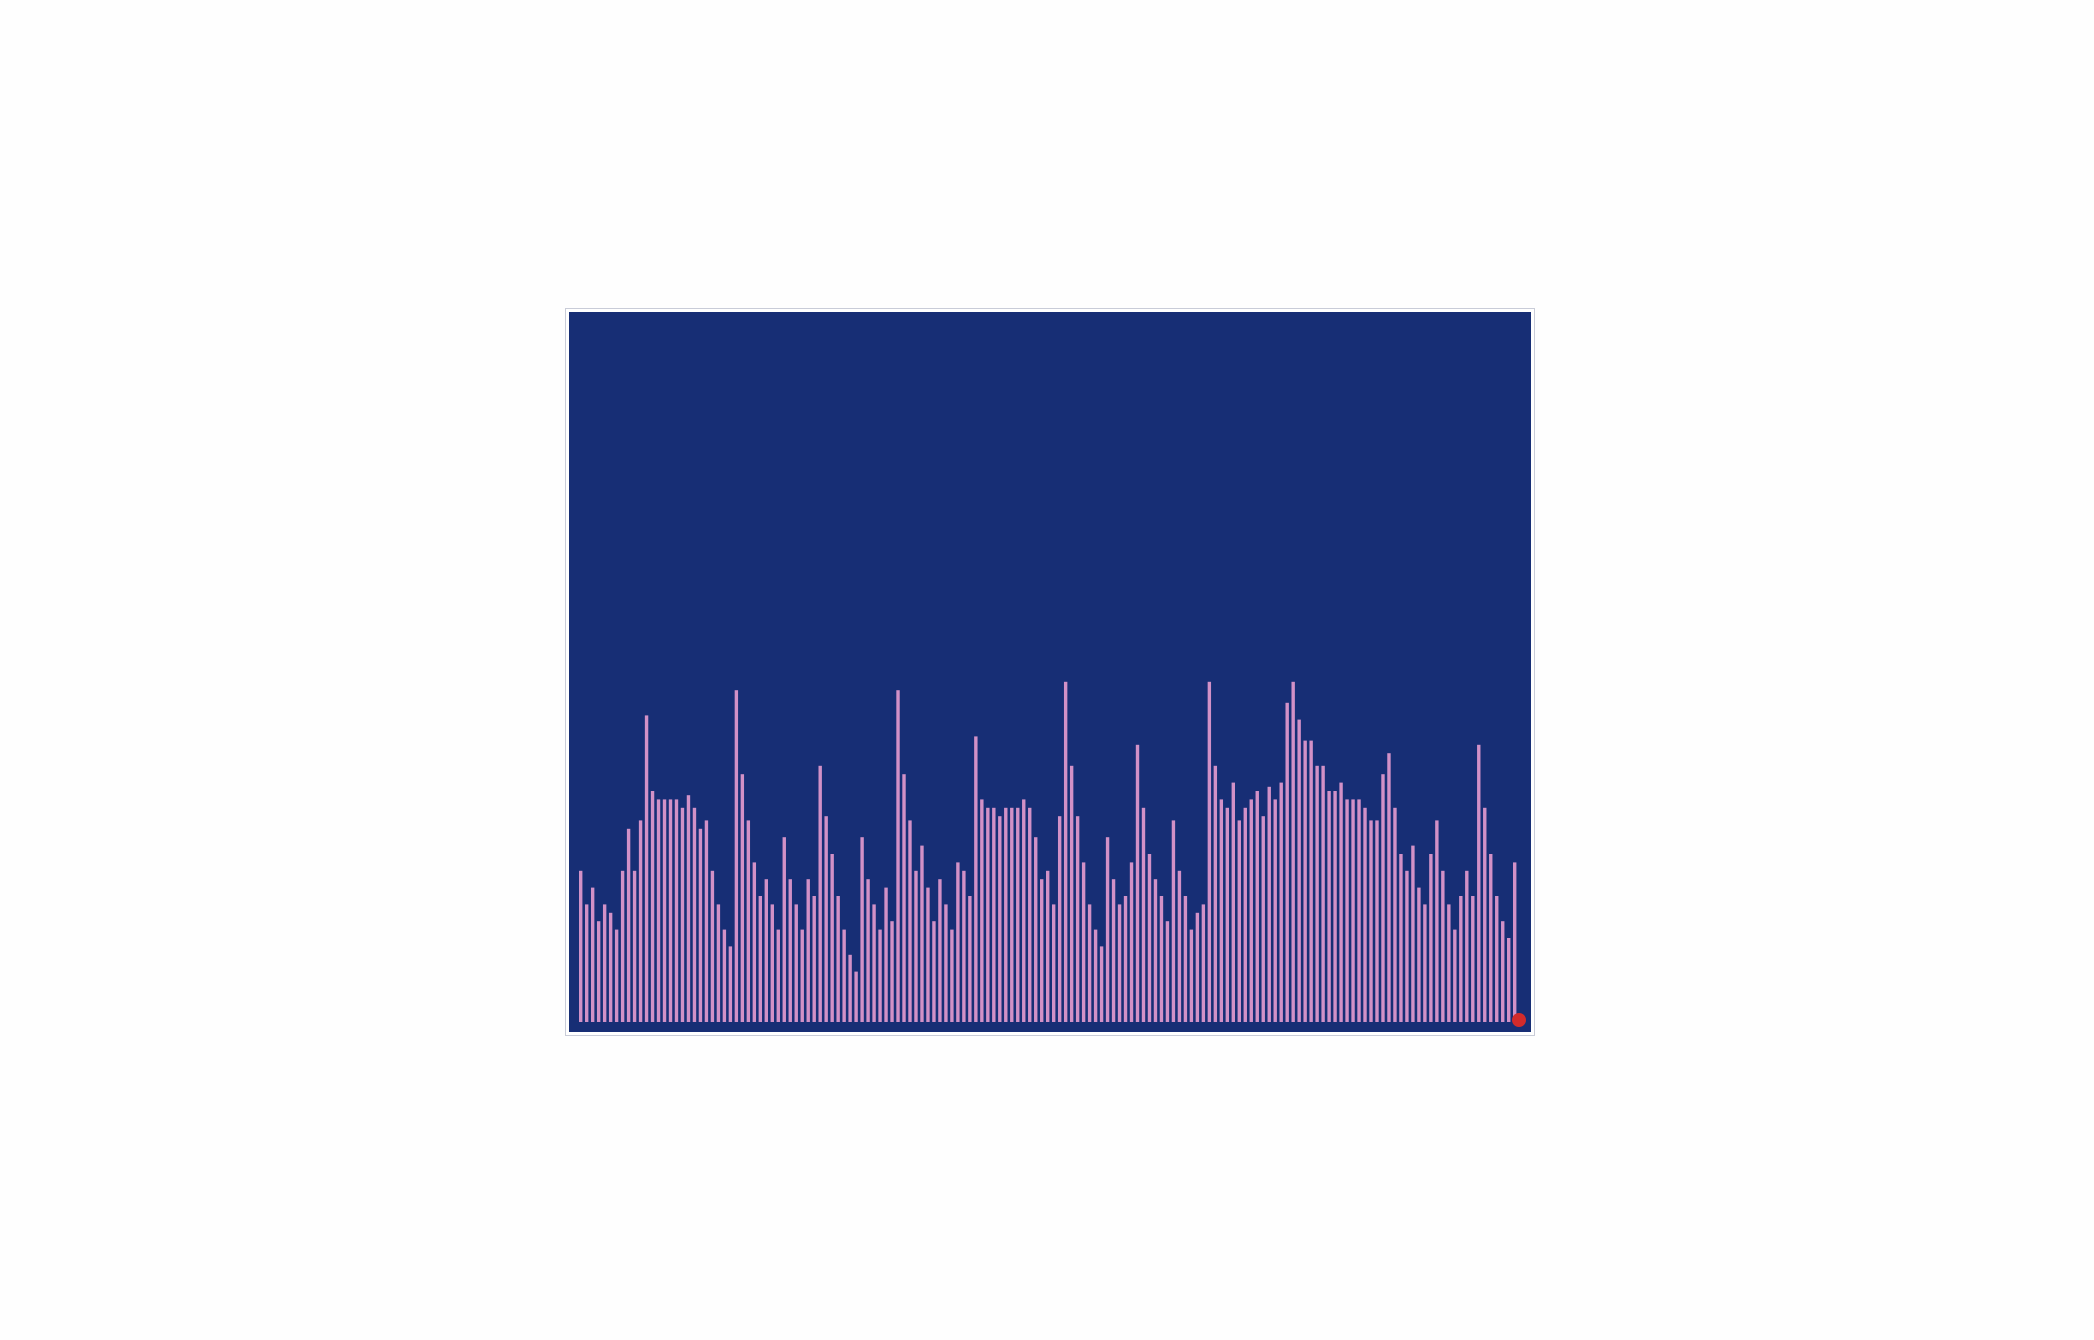  Describe the element at coordinates (1519, 1020) in the screenshot. I see `player-marker-icon` at that location.